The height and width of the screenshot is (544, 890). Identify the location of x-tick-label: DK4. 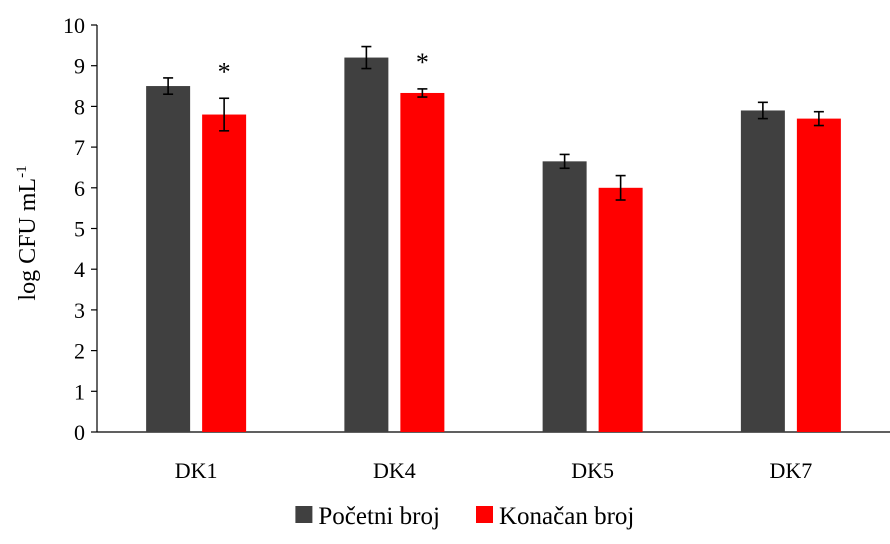
(394, 470).